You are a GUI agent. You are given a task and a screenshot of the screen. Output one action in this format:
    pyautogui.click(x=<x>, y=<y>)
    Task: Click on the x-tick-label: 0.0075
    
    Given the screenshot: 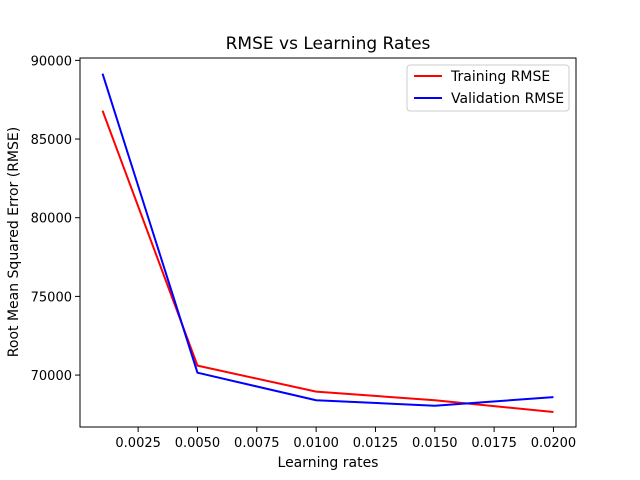 What is the action you would take?
    pyautogui.click(x=257, y=443)
    